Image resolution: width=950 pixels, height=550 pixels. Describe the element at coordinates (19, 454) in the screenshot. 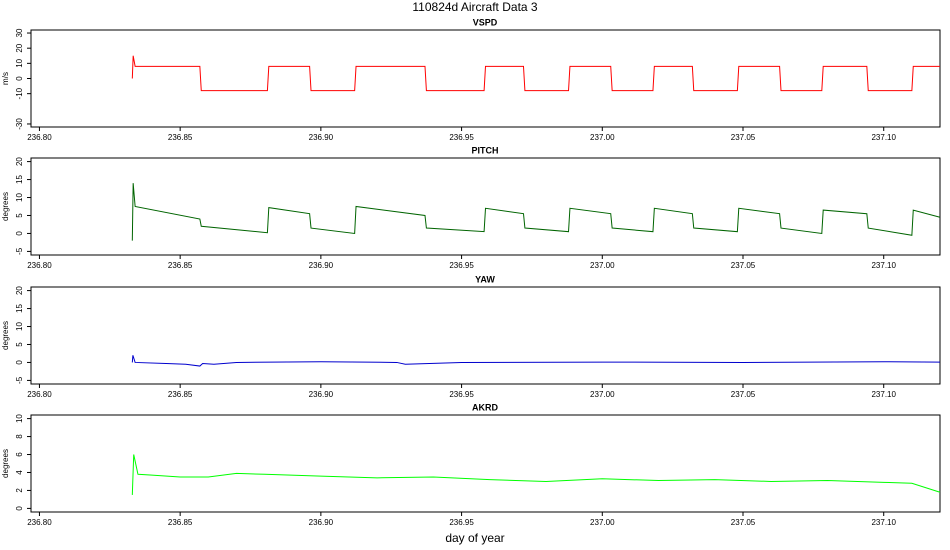

I see `y-tick-label: 6` at that location.